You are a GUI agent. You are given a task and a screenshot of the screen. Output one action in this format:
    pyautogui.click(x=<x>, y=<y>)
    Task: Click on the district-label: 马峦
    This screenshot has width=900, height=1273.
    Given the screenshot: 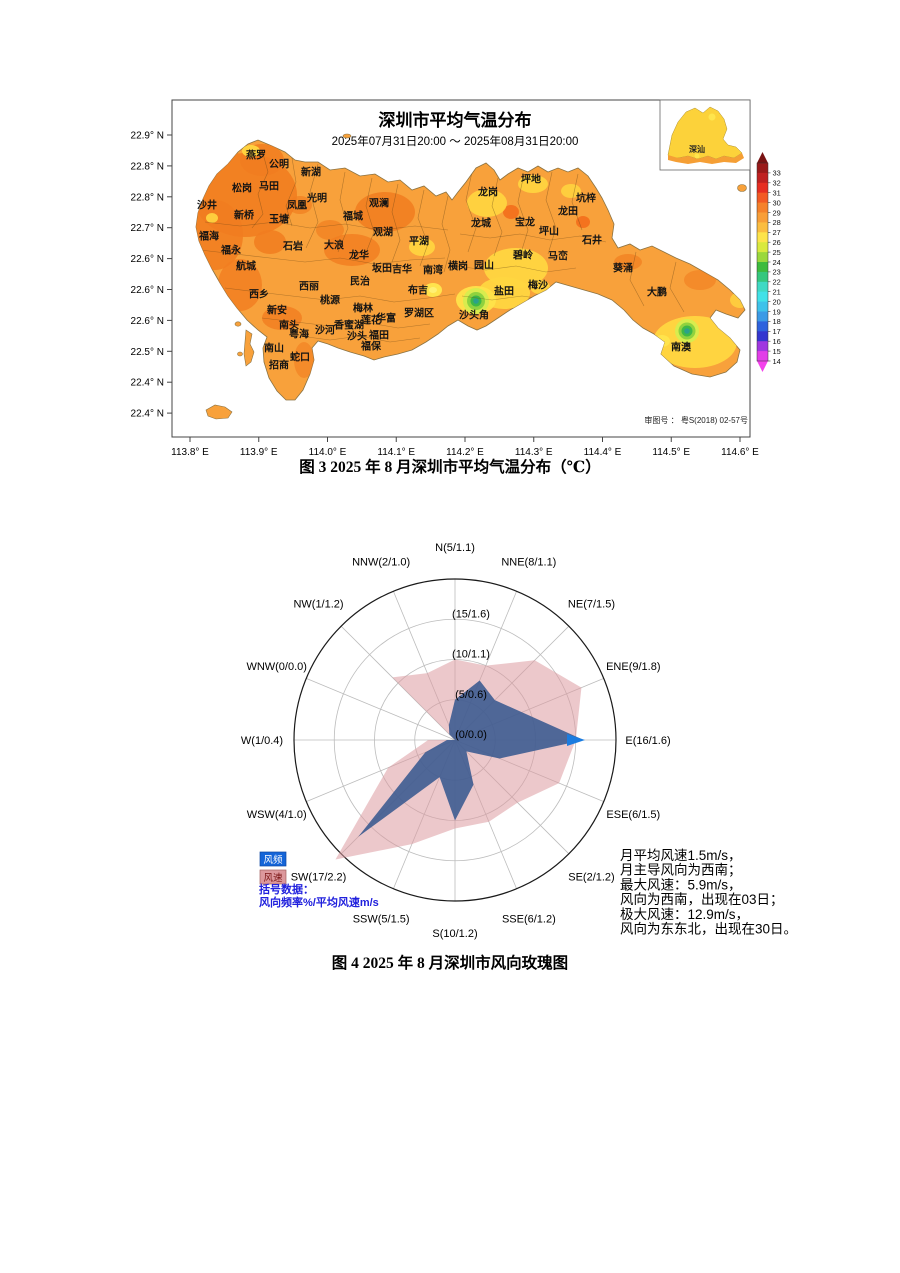 What is the action you would take?
    pyautogui.click(x=558, y=256)
    